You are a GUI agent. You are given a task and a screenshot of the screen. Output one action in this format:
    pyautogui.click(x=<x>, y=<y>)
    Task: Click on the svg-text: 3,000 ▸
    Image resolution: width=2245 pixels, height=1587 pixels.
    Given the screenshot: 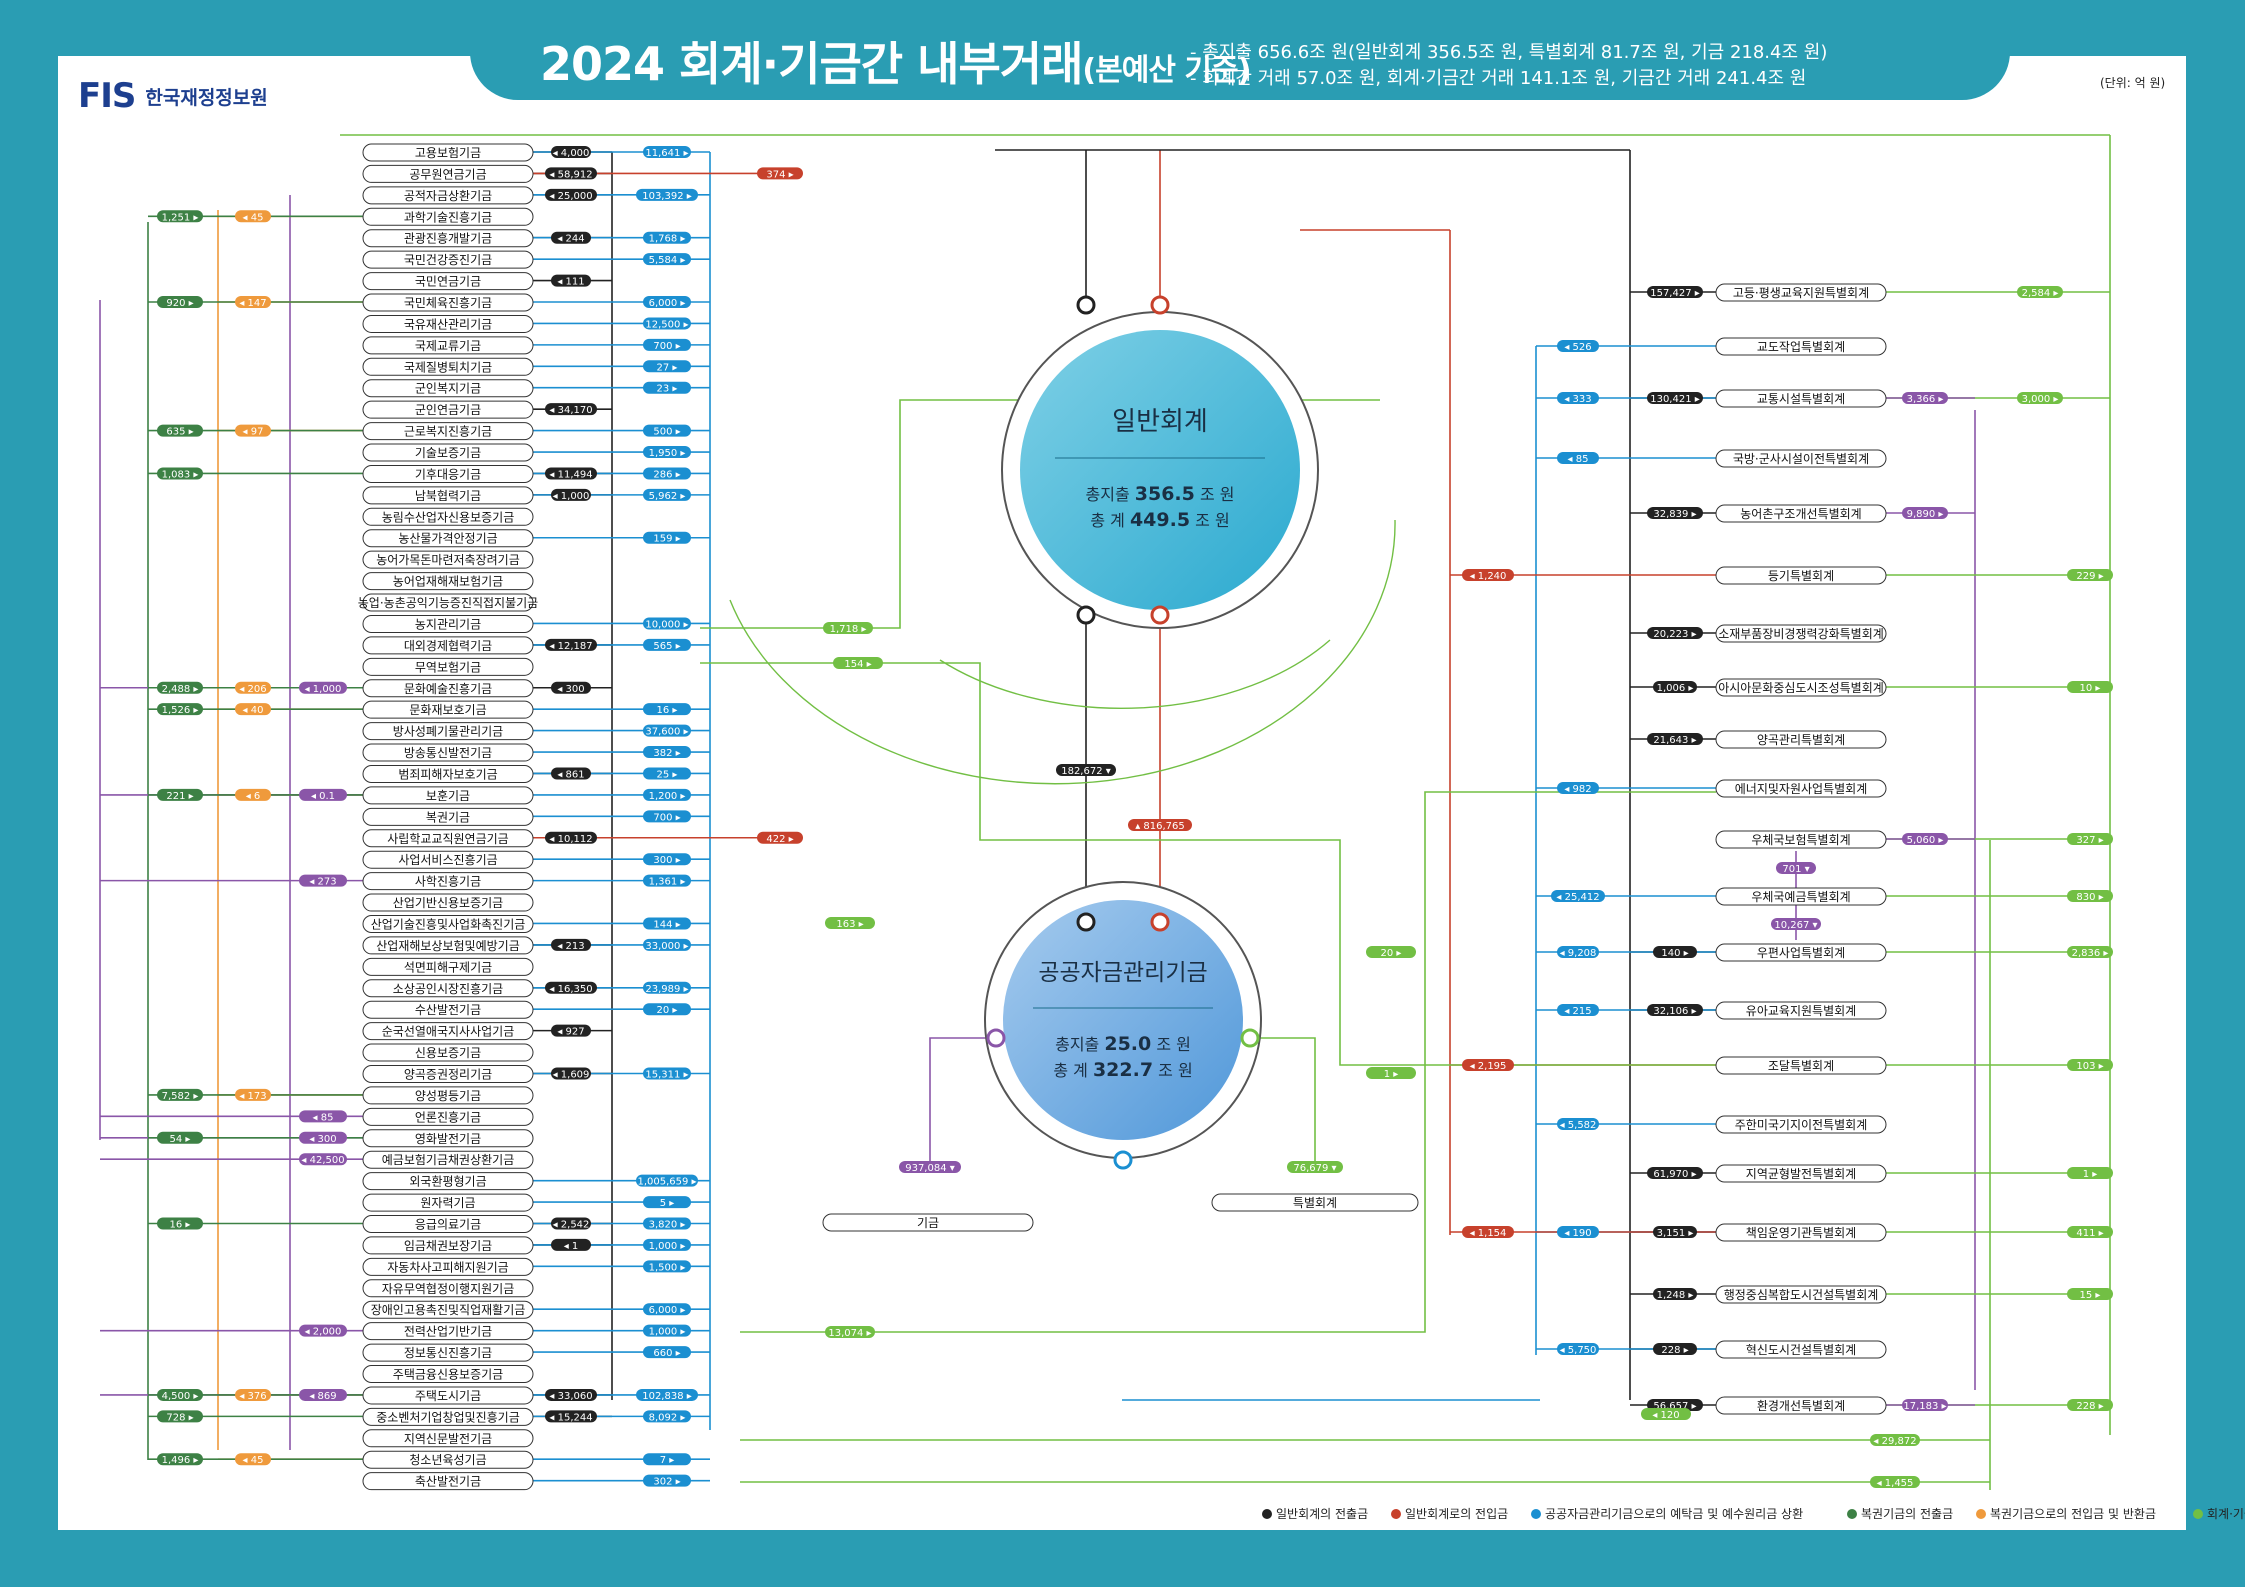 What is the action you would take?
    pyautogui.click(x=2040, y=399)
    